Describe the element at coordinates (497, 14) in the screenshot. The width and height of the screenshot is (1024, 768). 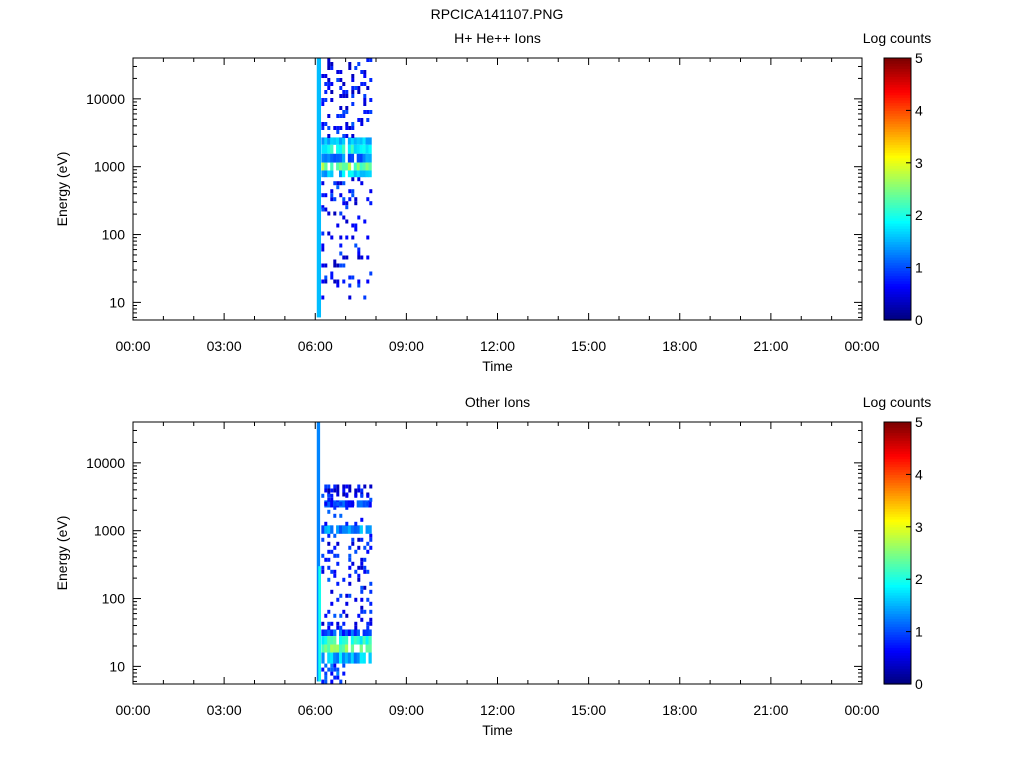
I see `figure-title: RPCICA141107.PNG` at that location.